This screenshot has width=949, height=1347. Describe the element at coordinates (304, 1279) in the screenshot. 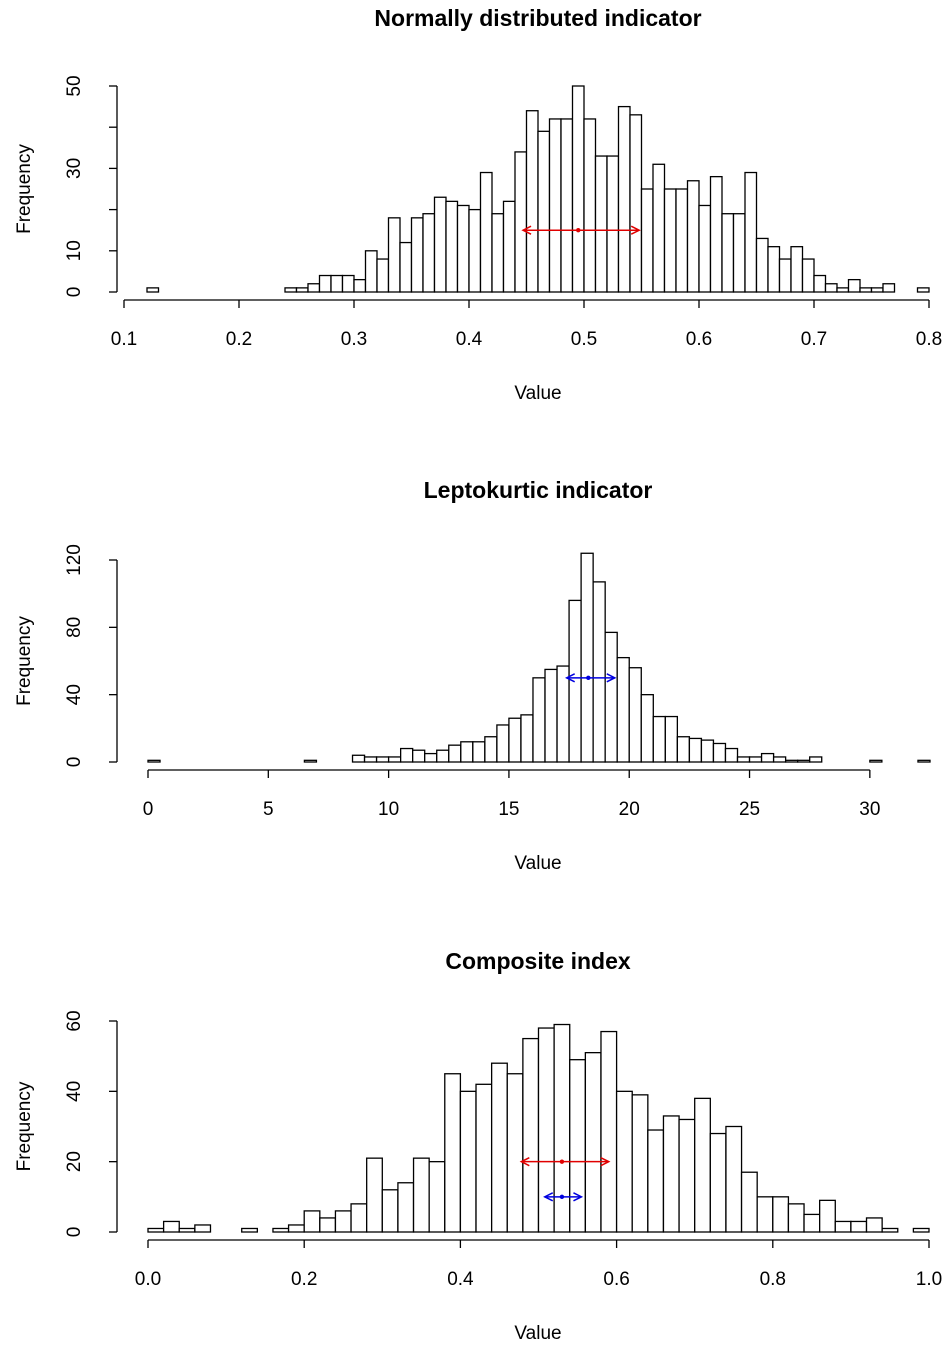

I see `x-tick-label: 0.2` at that location.